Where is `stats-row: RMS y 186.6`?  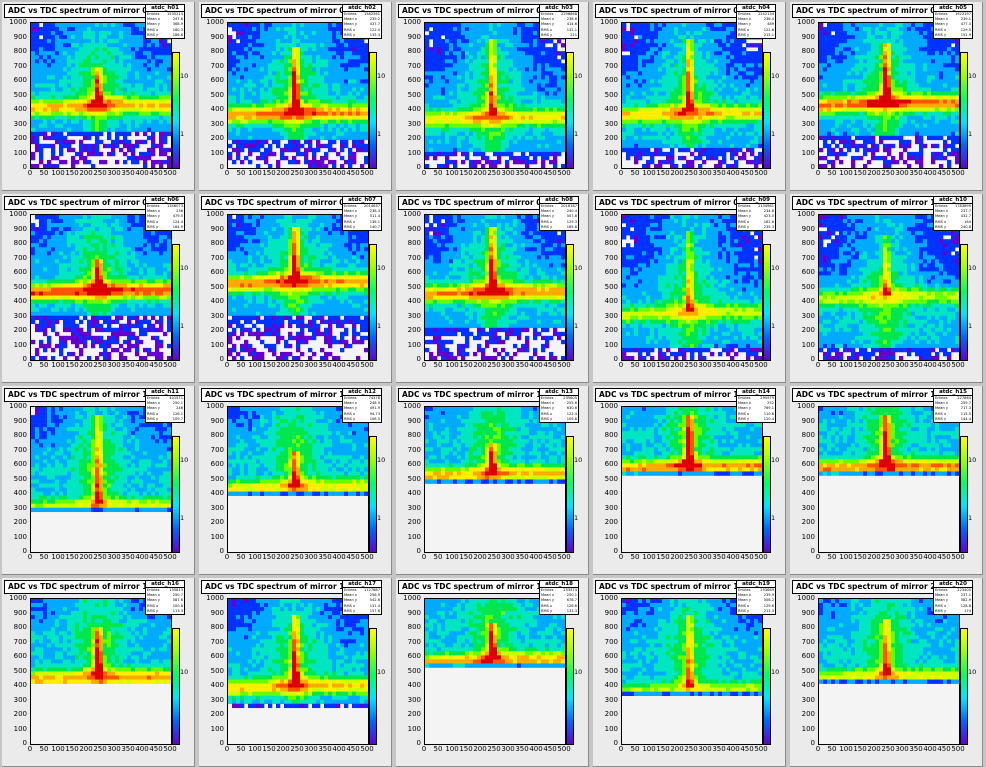
stats-row: RMS y 186.6 is located at coordinates (165, 35).